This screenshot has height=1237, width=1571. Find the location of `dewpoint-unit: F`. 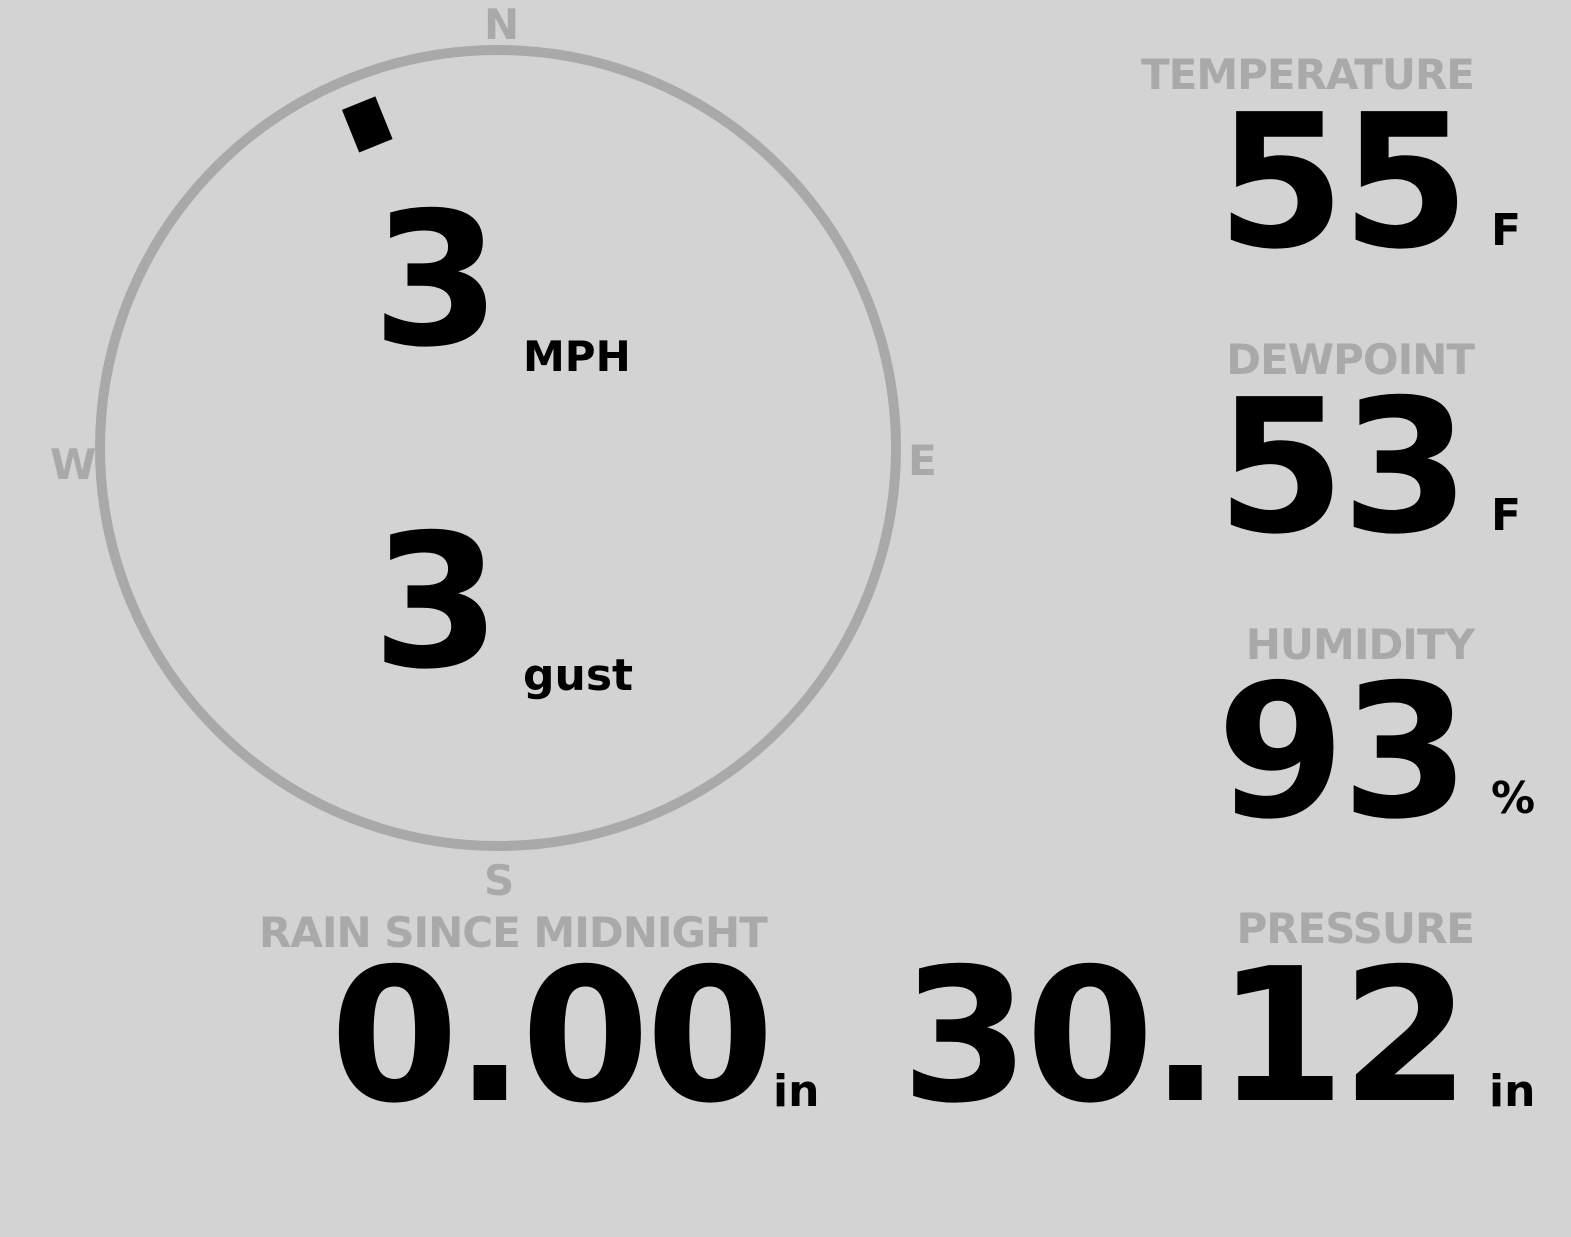

dewpoint-unit: F is located at coordinates (1506, 515).